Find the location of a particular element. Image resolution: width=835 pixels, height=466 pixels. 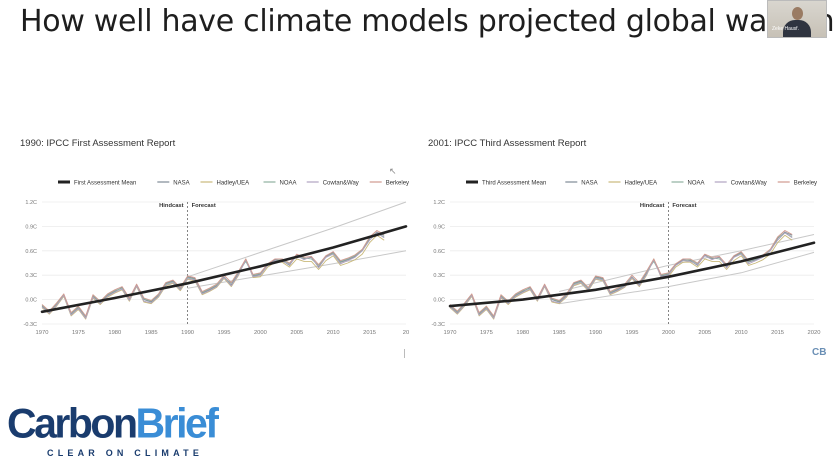

logo-carbon: Carbon is located at coordinates (72, 423).